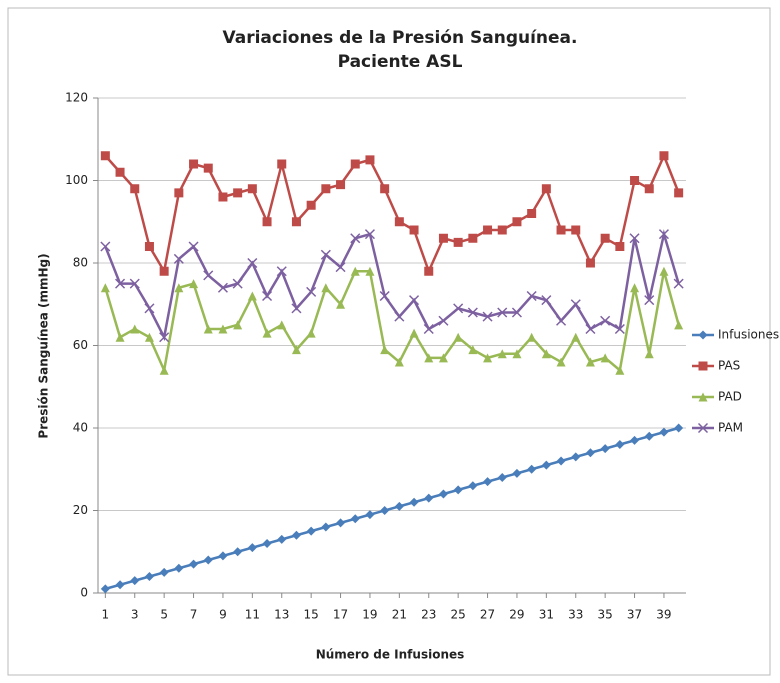  What do you see at coordinates (106, 615) in the screenshot?
I see `x-tick-label: 1` at bounding box center [106, 615].